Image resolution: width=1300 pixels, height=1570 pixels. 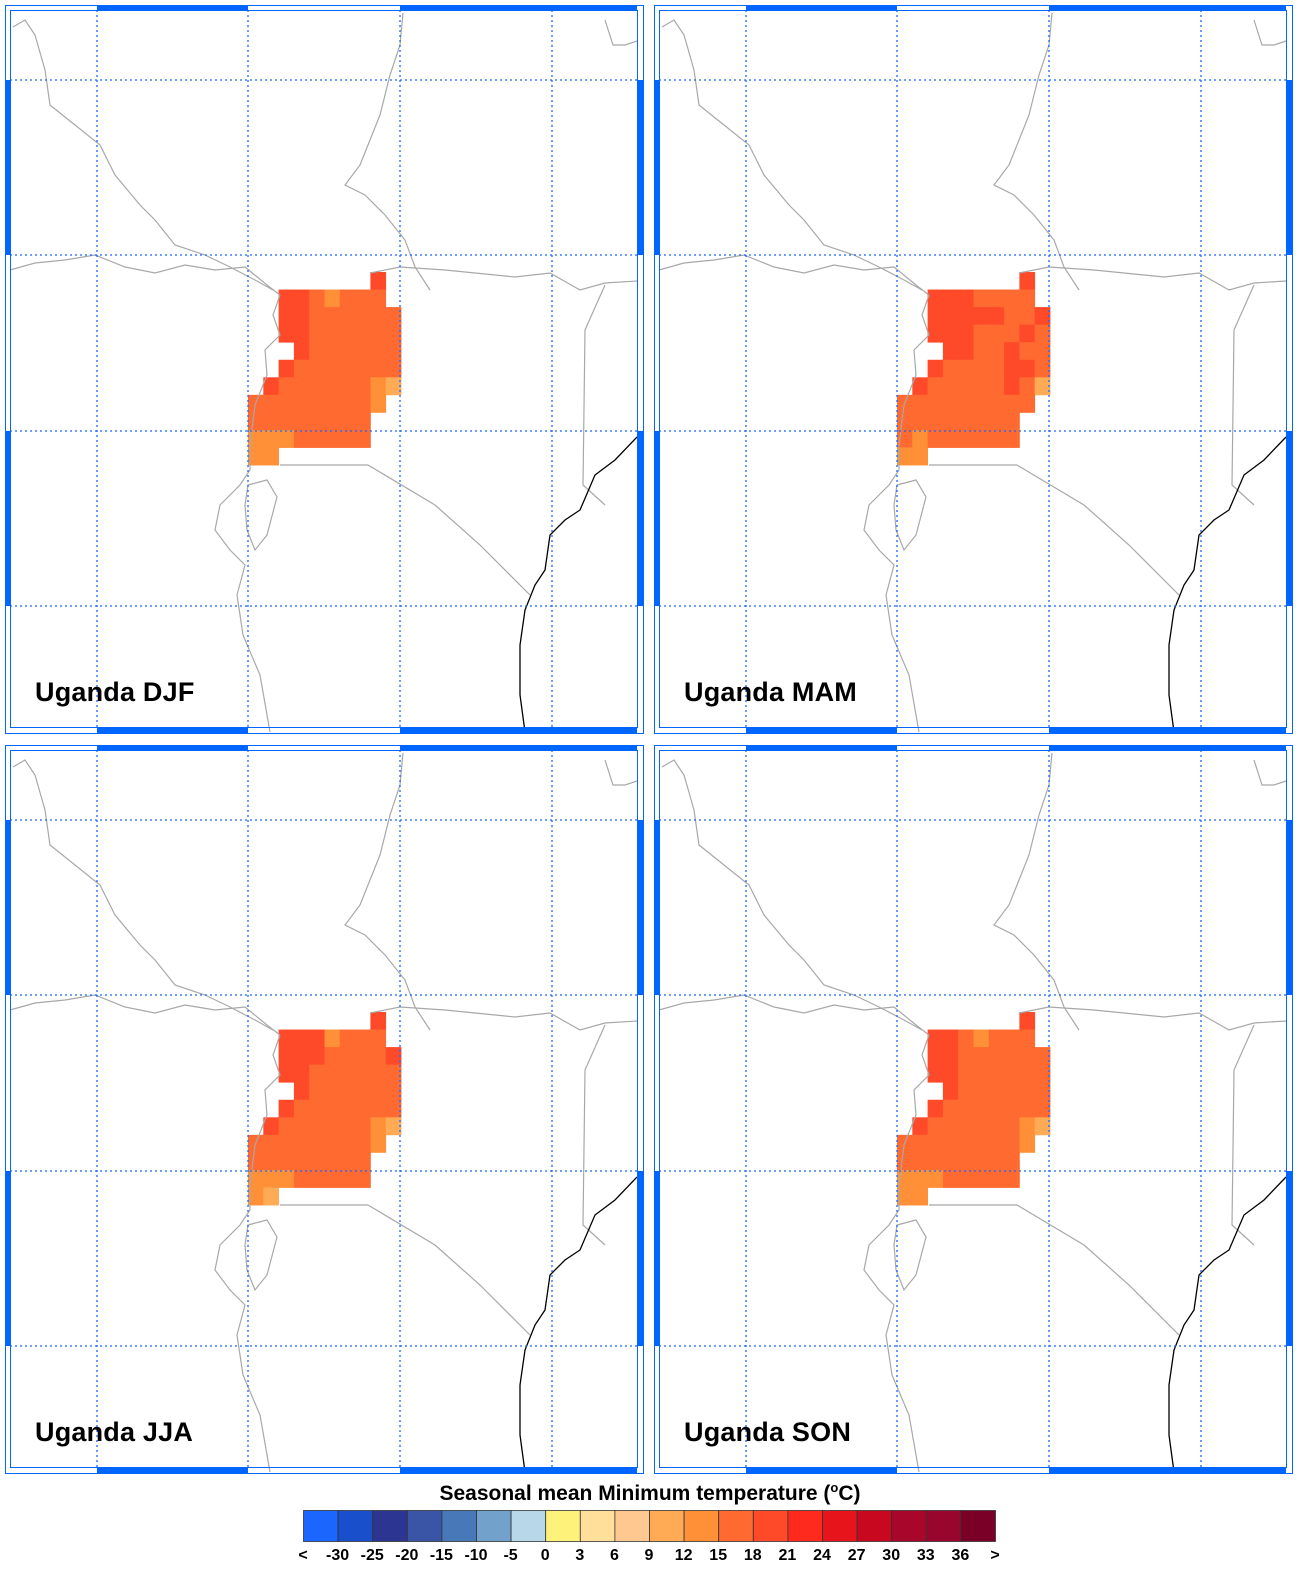 I want to click on panel-title: Uganda JJA, so click(x=114, y=1432).